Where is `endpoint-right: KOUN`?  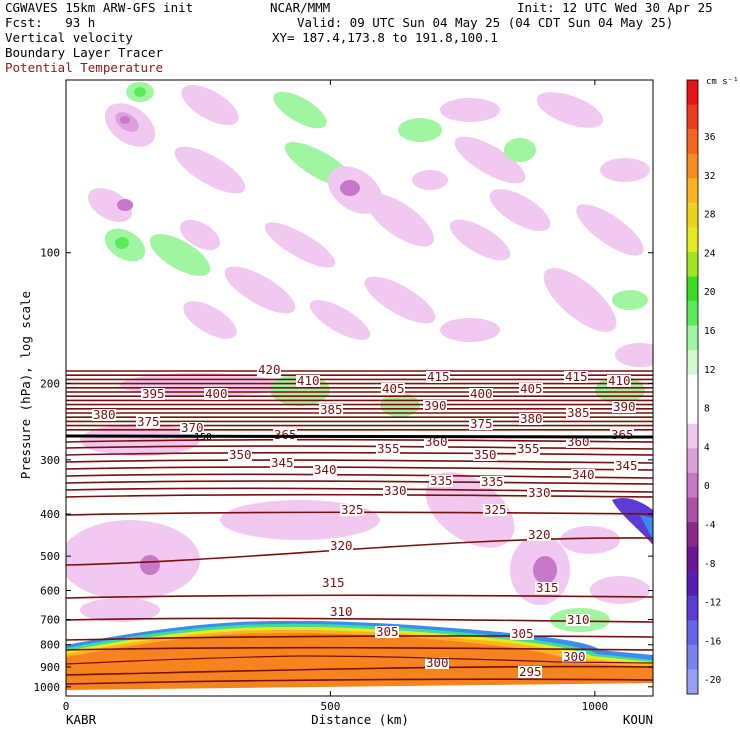 endpoint-right: KOUN is located at coordinates (638, 719).